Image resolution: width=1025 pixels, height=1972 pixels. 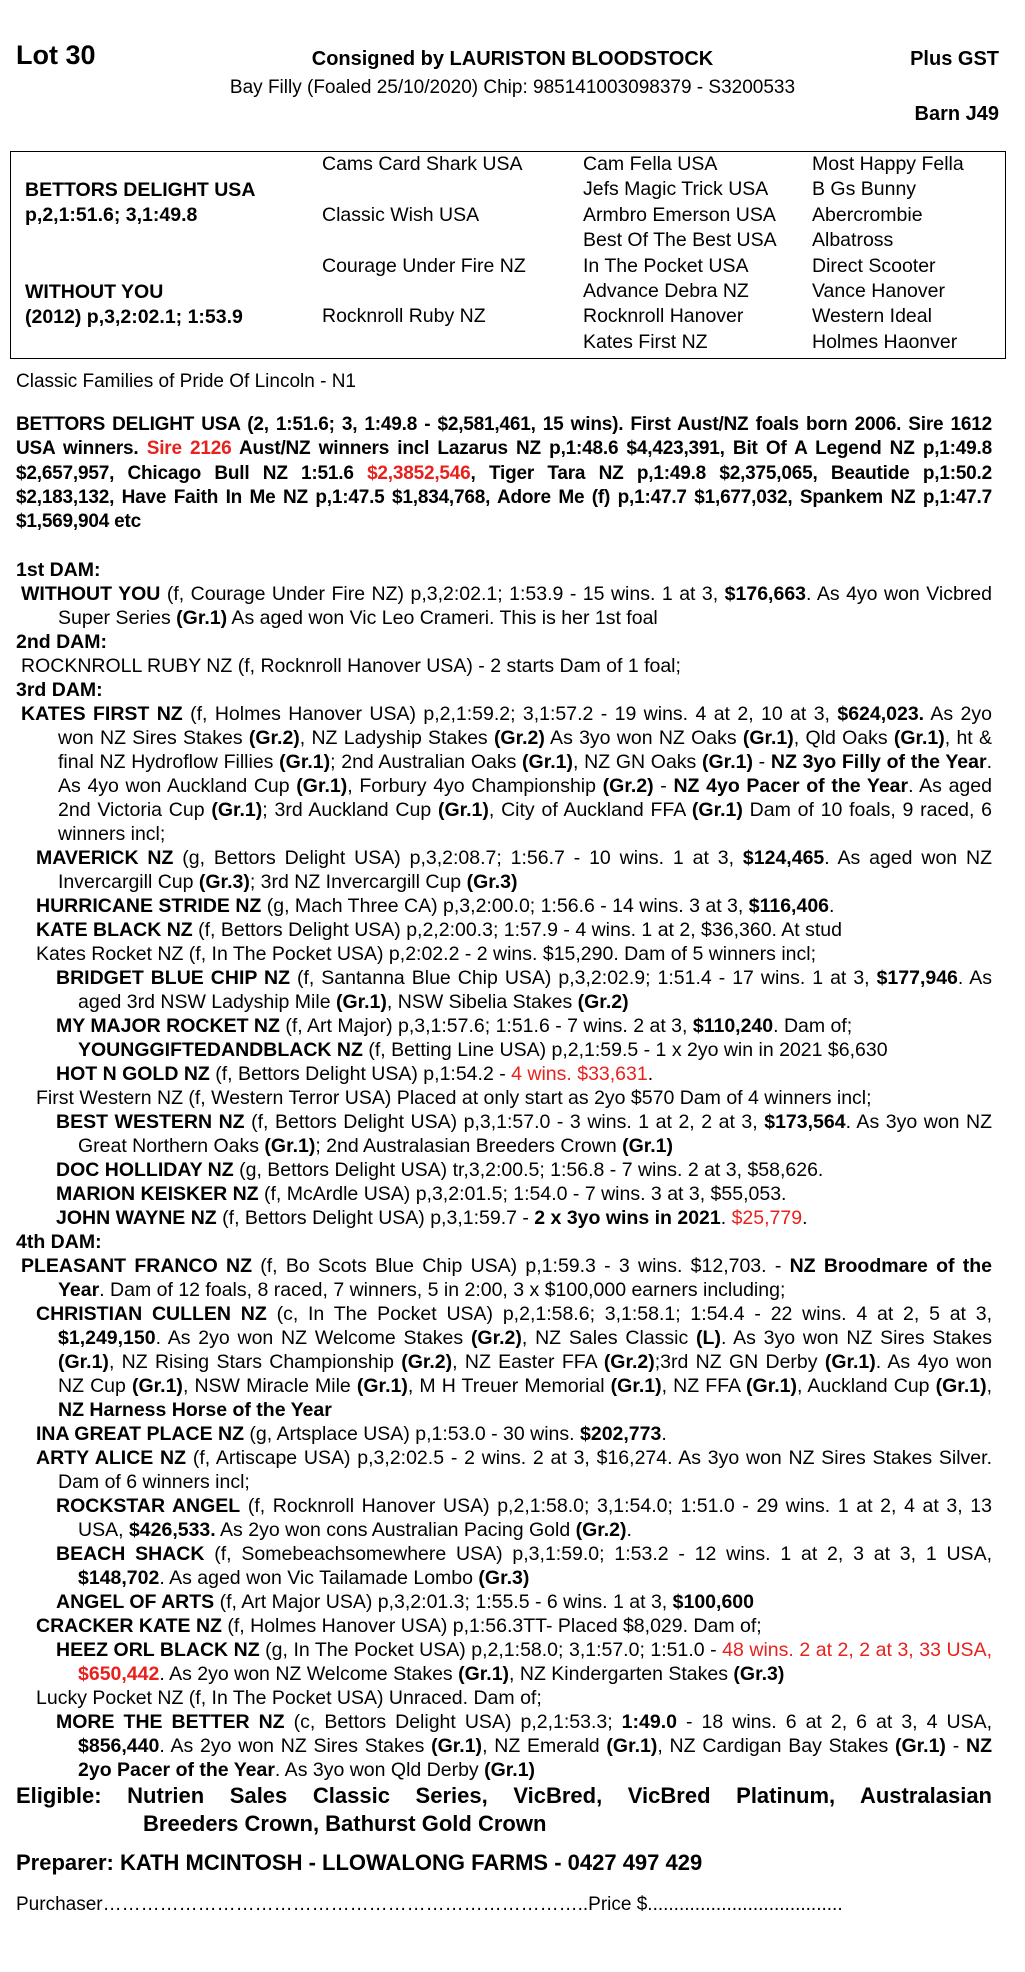 What do you see at coordinates (255, 1362) in the screenshot?
I see `text-run: , NZ Rising Stars Championship` at bounding box center [255, 1362].